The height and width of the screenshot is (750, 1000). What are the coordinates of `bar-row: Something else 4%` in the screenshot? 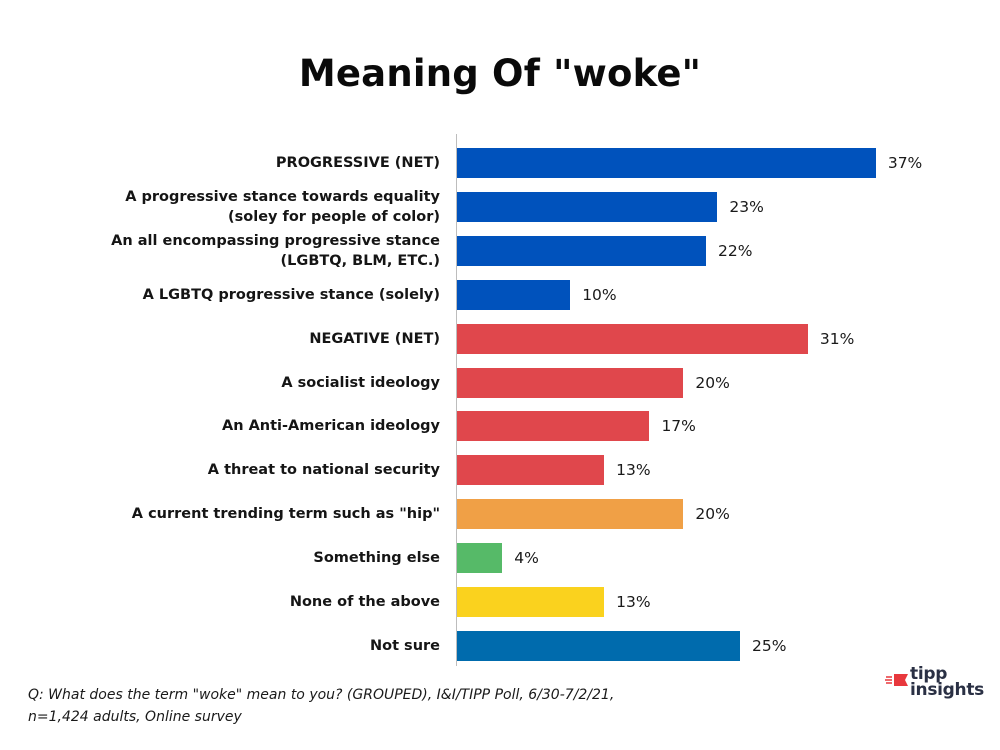 It's located at (500, 558).